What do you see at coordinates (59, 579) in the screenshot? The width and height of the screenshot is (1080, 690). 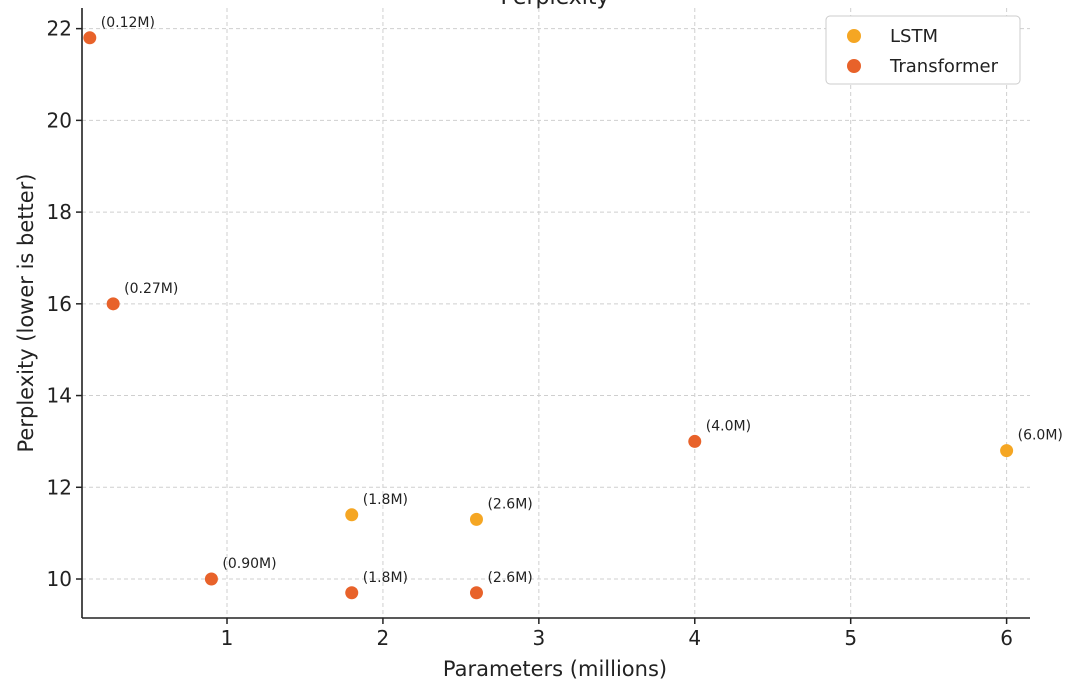 I see `y-tick-label: 10` at bounding box center [59, 579].